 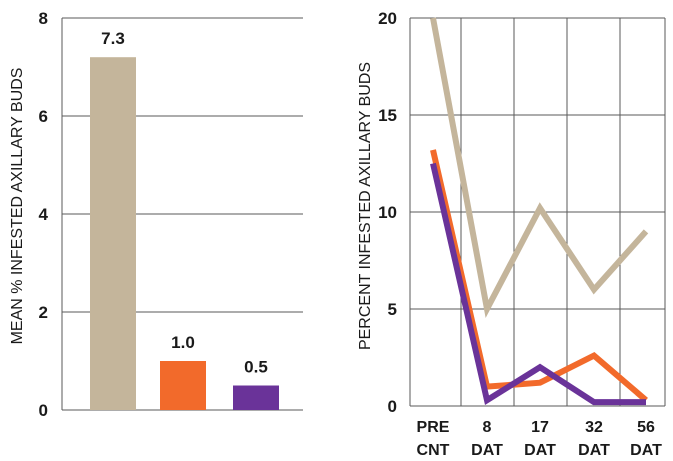 I want to click on bar-chart-y-tick-label: 8, so click(x=43, y=18).